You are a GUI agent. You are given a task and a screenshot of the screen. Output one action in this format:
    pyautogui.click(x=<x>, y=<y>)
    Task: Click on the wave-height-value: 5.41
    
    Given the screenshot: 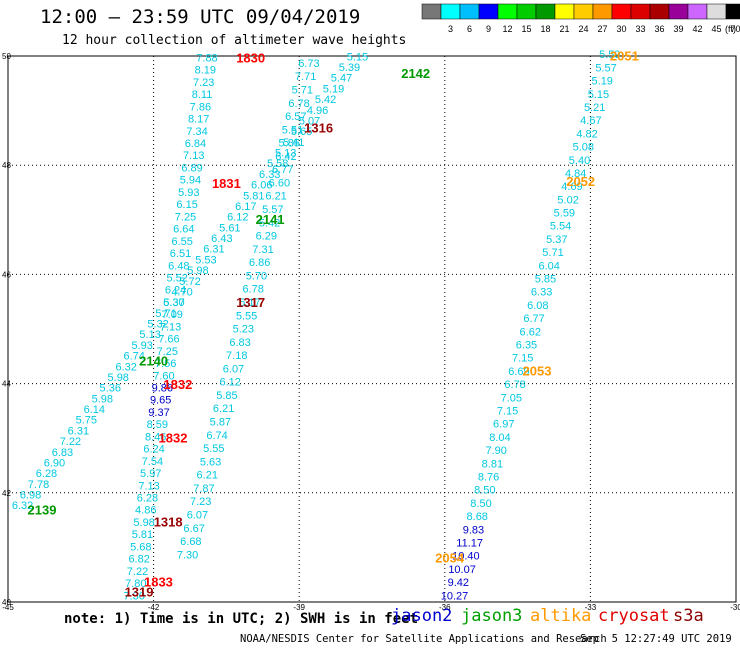 What is the action you would take?
    pyautogui.click(x=293, y=143)
    